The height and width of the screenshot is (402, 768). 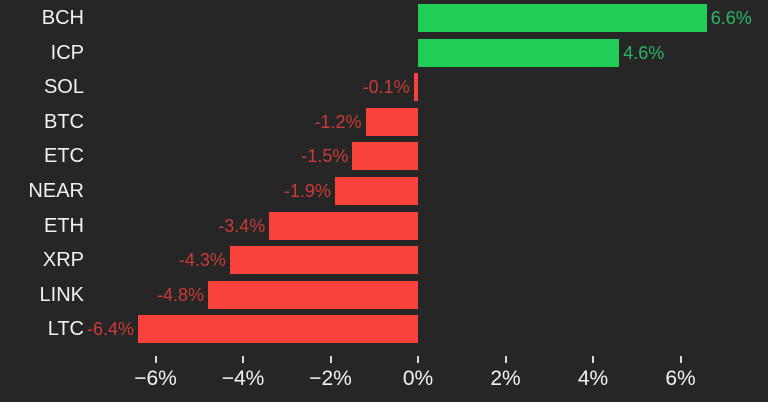 What do you see at coordinates (330, 378) in the screenshot?
I see `x-axis-tick-label: −2%` at bounding box center [330, 378].